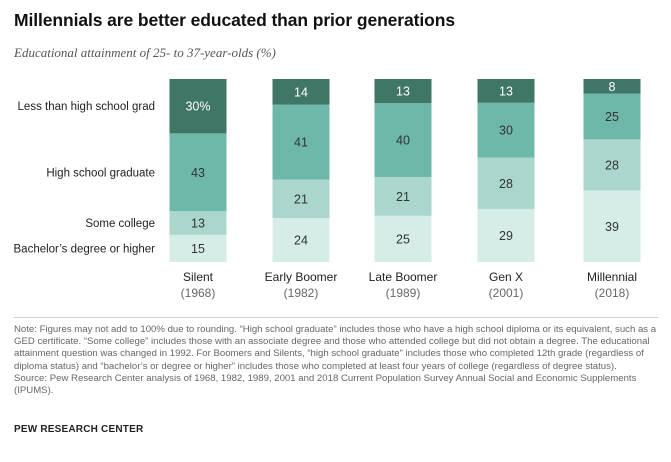 The width and height of the screenshot is (671, 462). What do you see at coordinates (100, 173) in the screenshot?
I see `legend-label-3: High school graduate` at bounding box center [100, 173].